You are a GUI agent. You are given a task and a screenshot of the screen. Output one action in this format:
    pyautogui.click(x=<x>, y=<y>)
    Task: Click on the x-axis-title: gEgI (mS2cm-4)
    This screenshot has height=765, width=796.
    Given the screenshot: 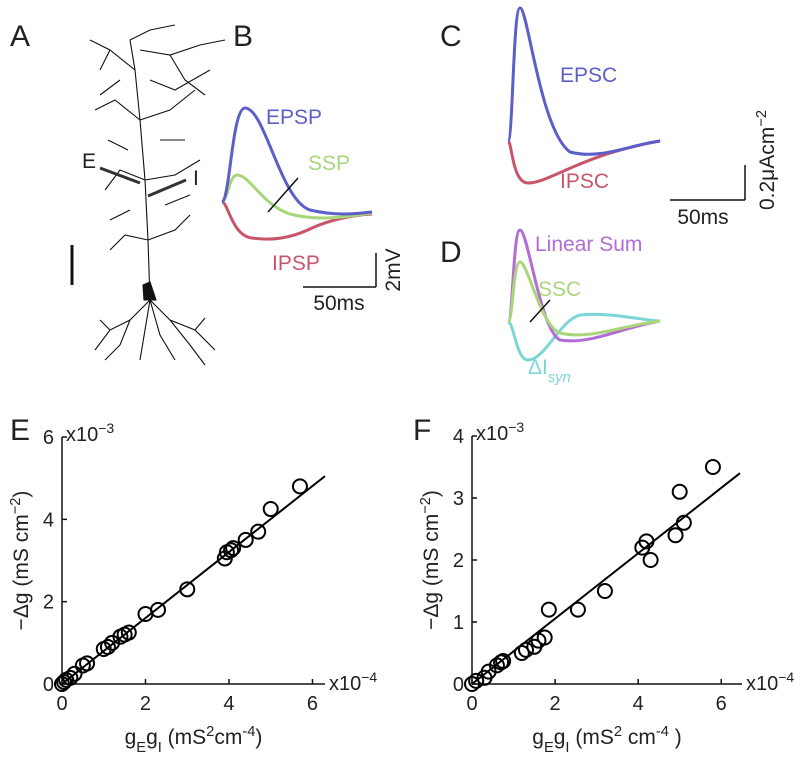 What is the action you would take?
    pyautogui.click(x=194, y=740)
    